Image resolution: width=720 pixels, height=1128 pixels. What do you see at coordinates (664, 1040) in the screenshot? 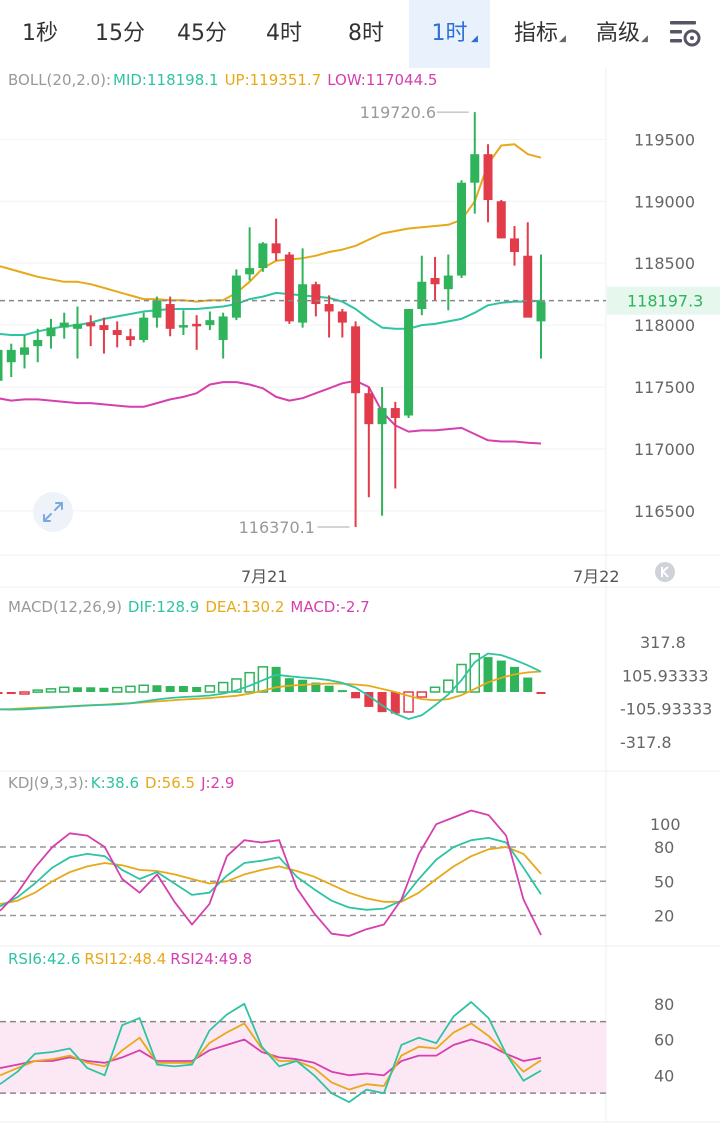
I see `rsi-axis-label: 60` at bounding box center [664, 1040].